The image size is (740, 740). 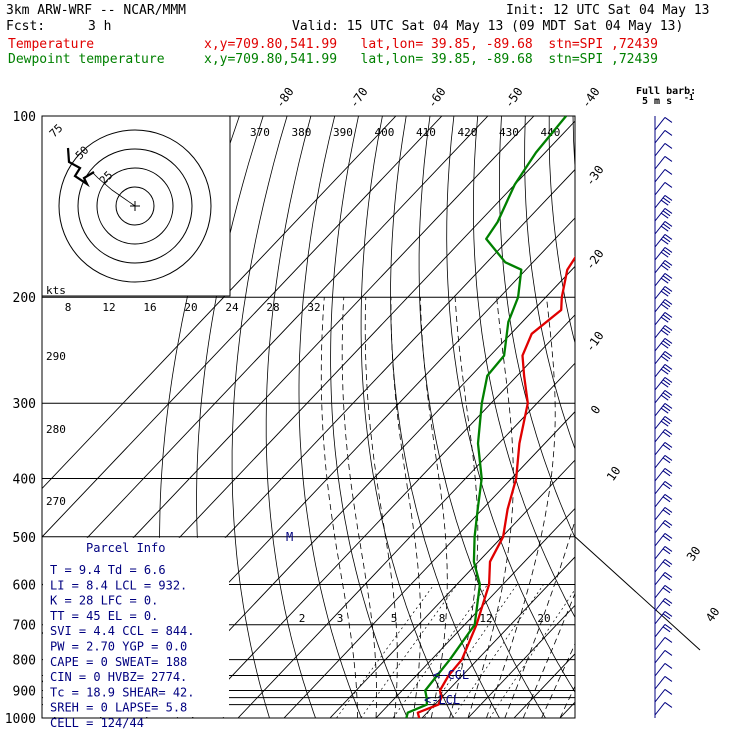 What do you see at coordinates (437, 98) in the screenshot?
I see `isotherm-label: -60` at bounding box center [437, 98].